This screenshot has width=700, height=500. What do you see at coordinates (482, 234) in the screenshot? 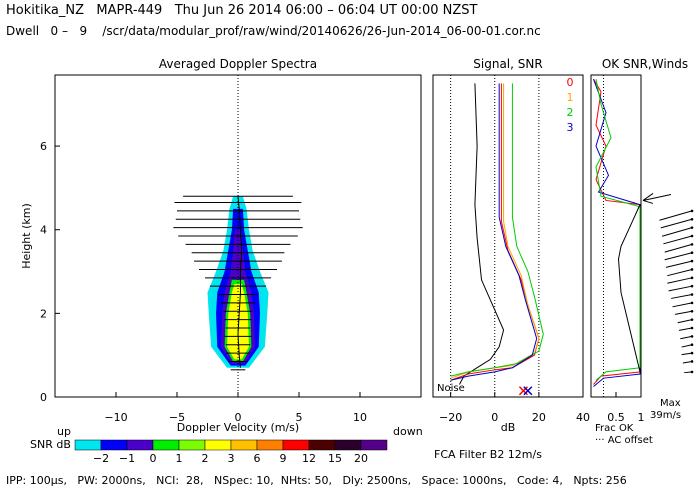
I see `signal-series-signal` at bounding box center [482, 234].